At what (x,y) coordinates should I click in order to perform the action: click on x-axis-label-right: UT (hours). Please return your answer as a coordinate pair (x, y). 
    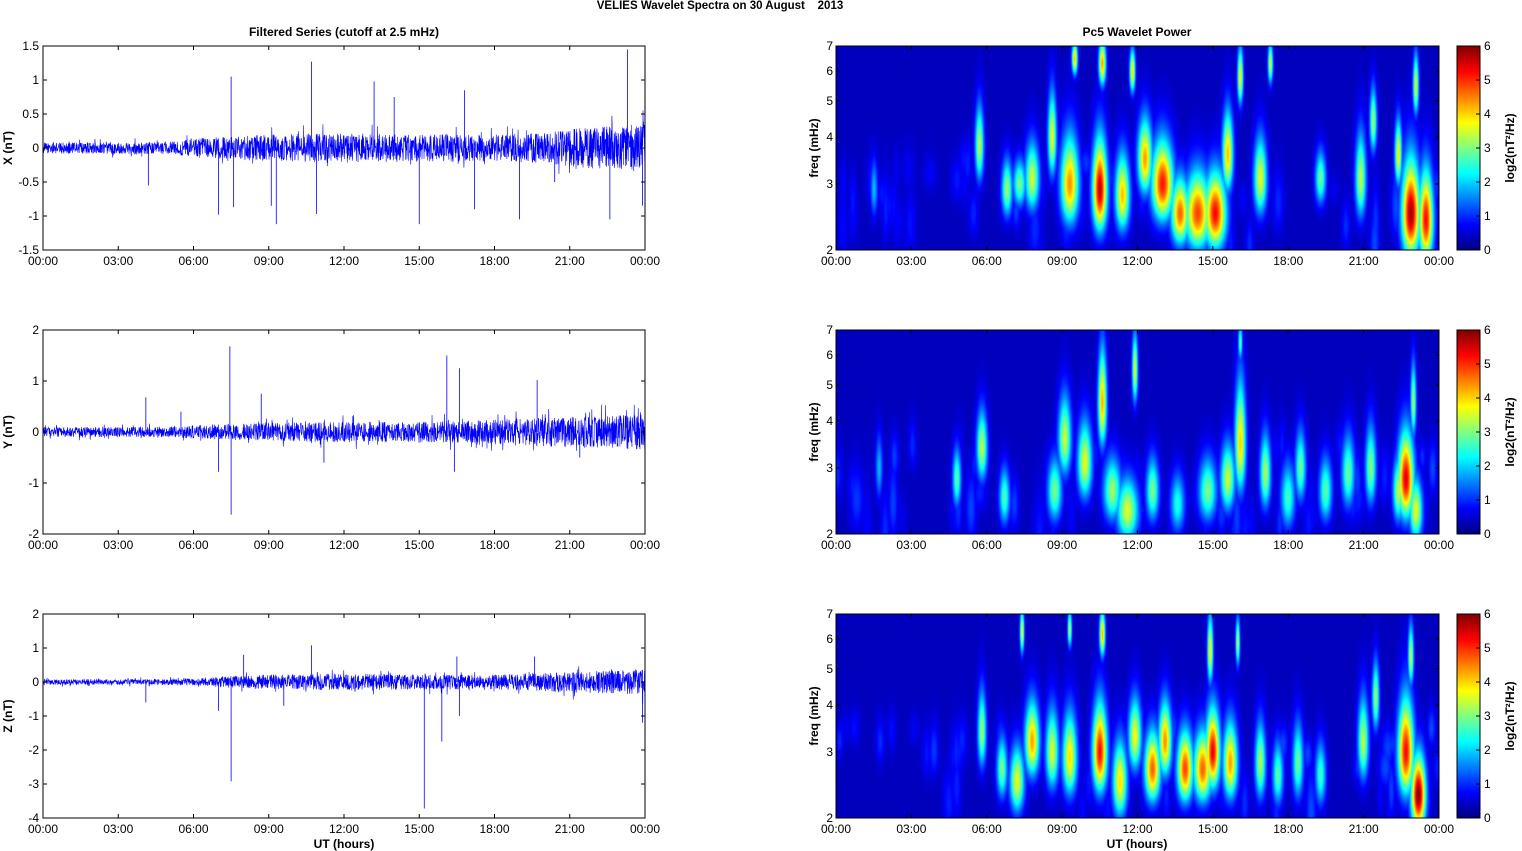
    Looking at the image, I should click on (1137, 844).